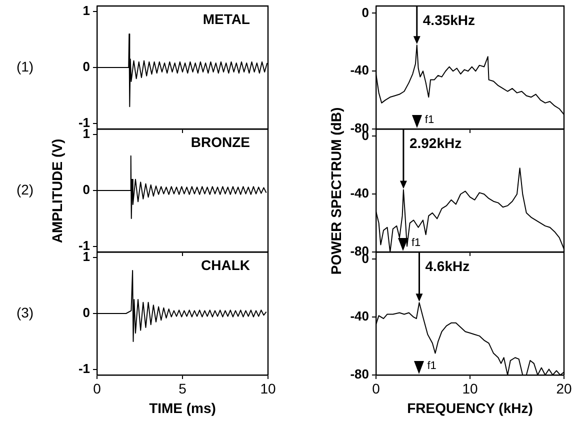 The height and width of the screenshot is (429, 581). What do you see at coordinates (86, 10) in the screenshot?
I see `y-tick-label: 1` at bounding box center [86, 10].